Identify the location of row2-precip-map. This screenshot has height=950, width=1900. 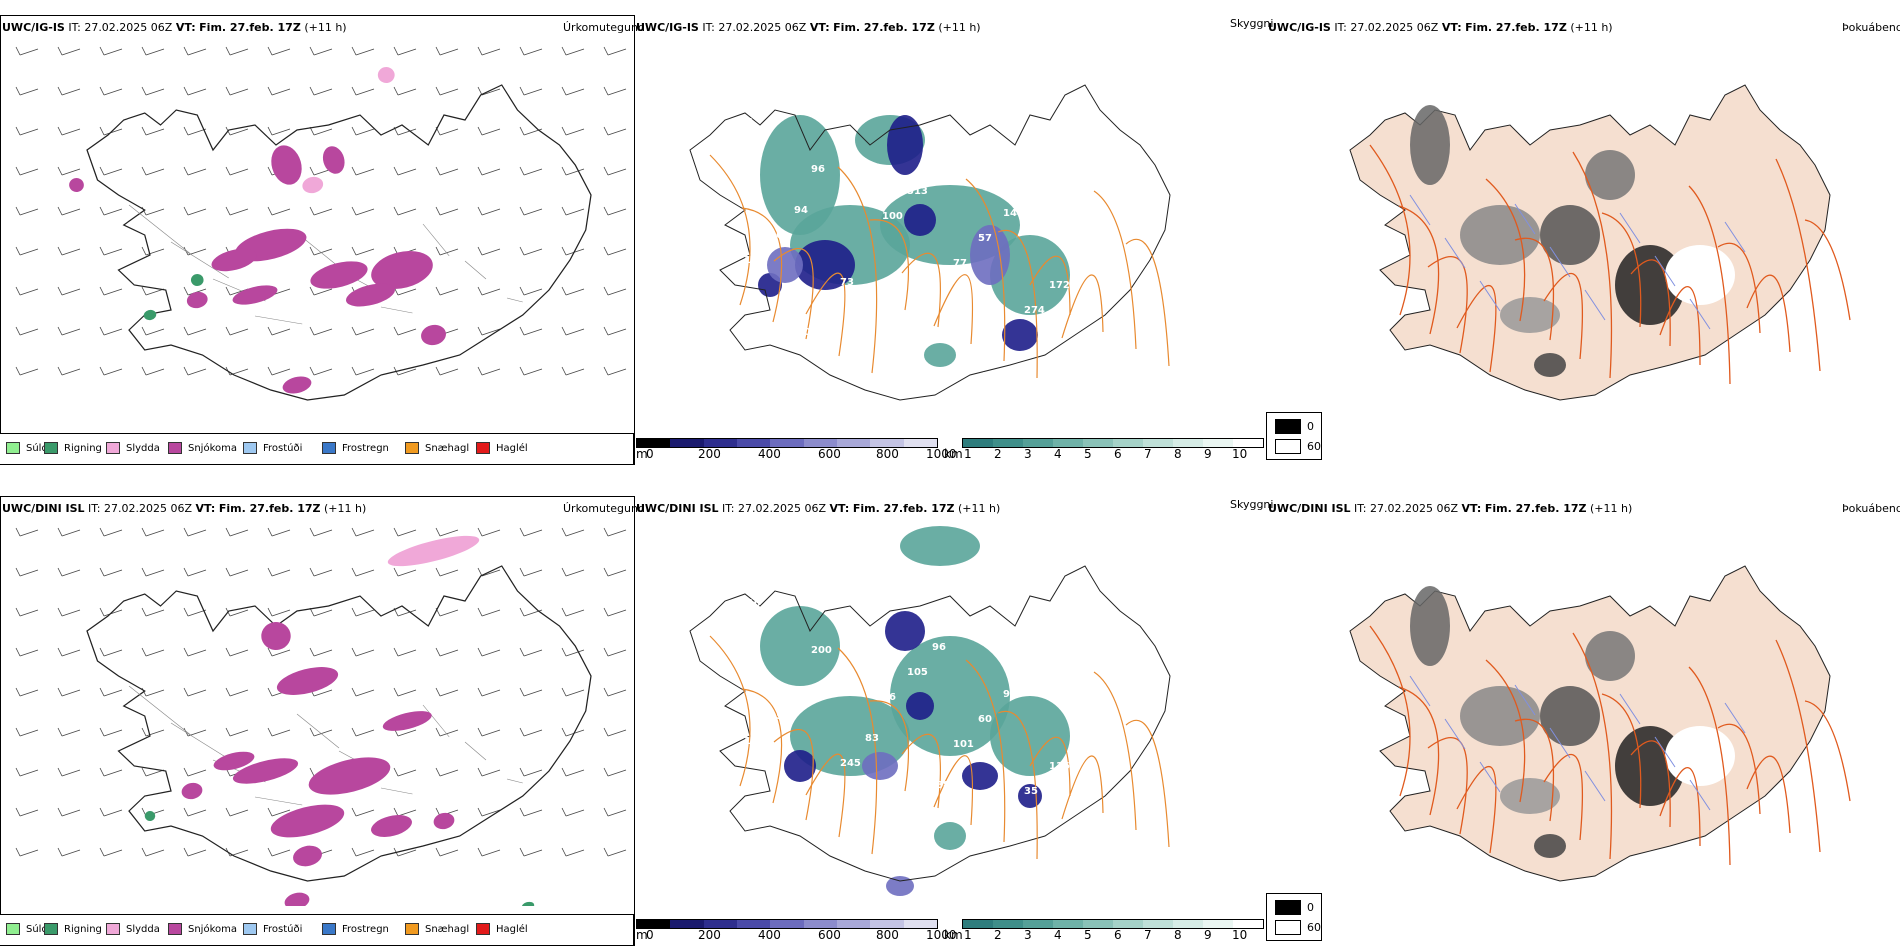
(321, 716).